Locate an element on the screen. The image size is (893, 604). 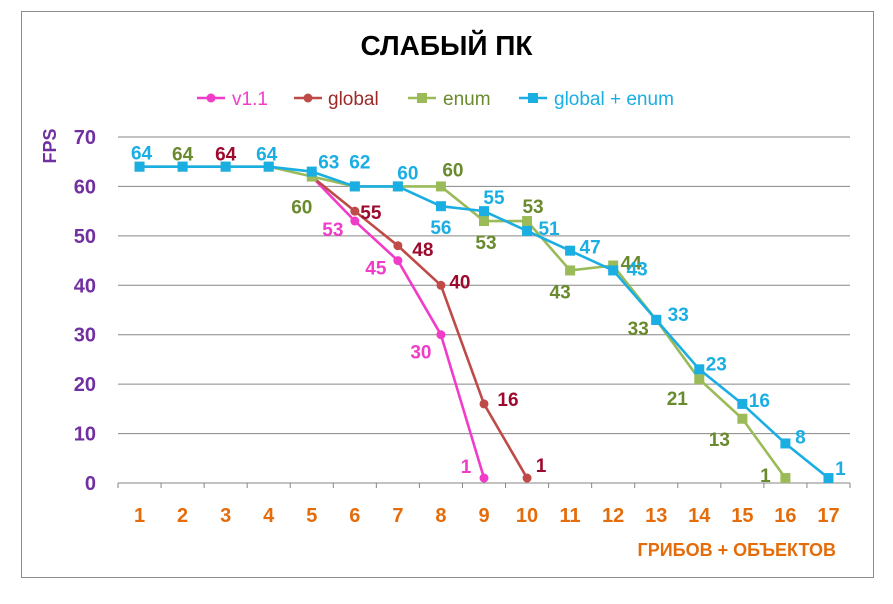
data-label: 44 is located at coordinates (632, 264).